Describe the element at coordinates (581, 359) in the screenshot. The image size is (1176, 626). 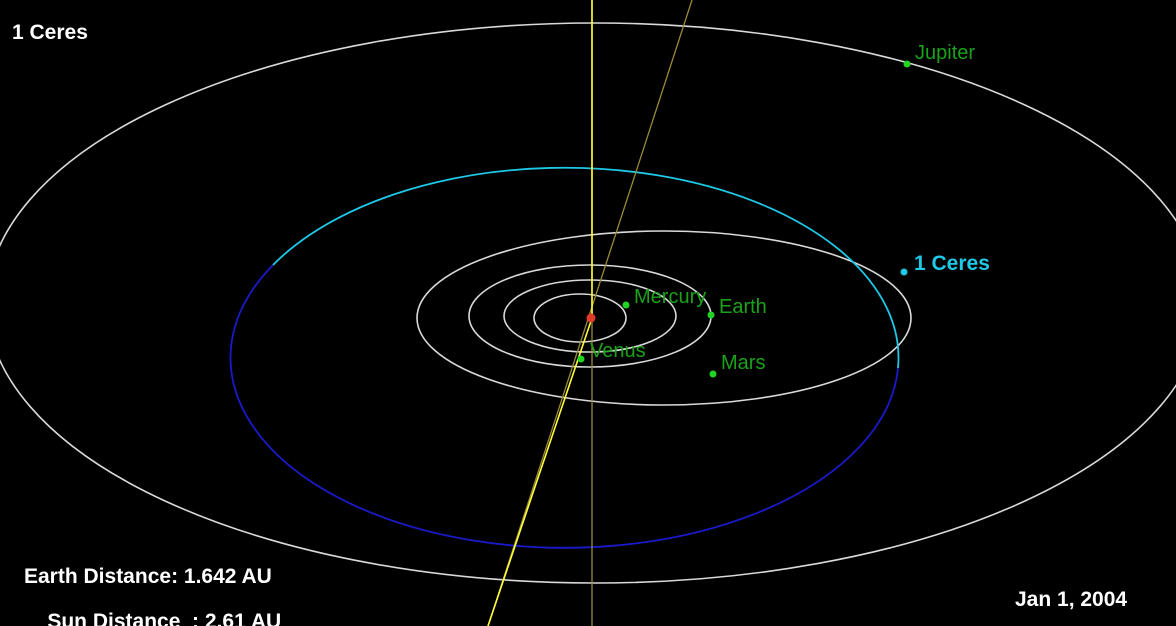
I see `venus-marker` at that location.